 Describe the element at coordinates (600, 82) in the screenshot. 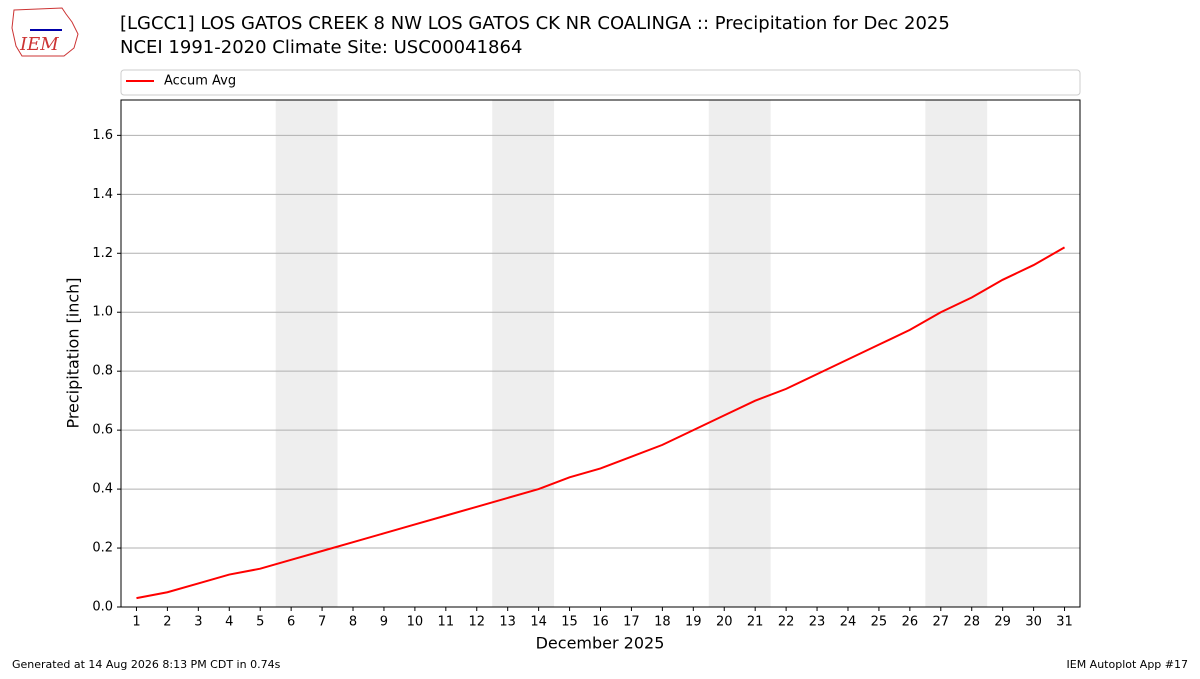

I see `legend-box` at that location.